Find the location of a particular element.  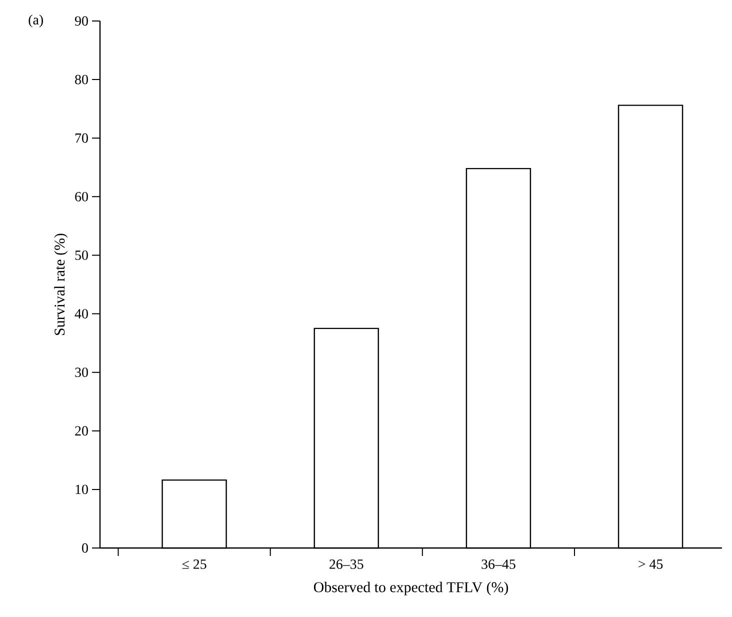

y-tick-label: 30 is located at coordinates (81, 373).